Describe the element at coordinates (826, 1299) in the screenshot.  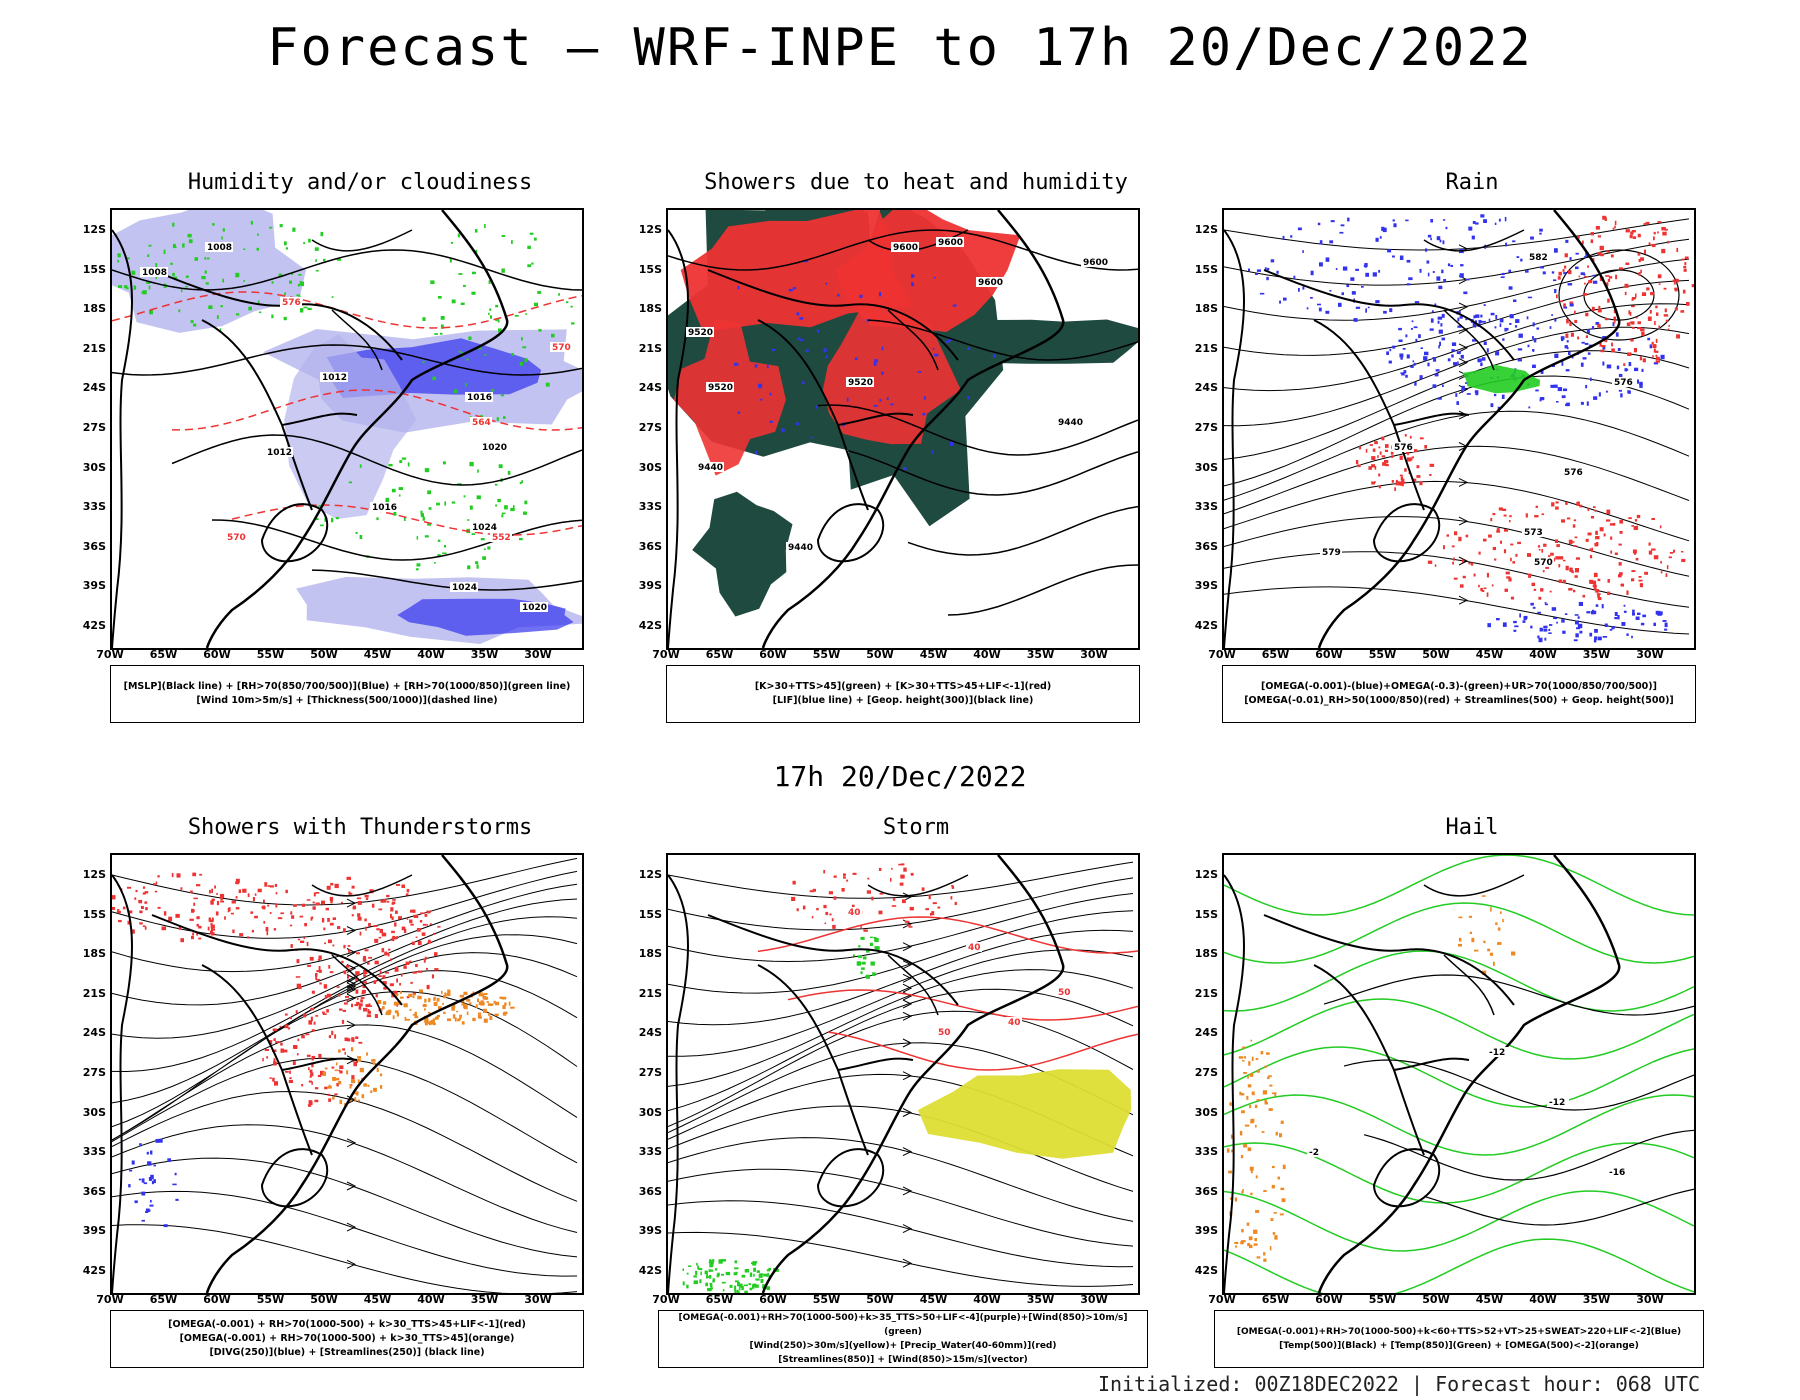
I see `lon-label: 55W` at that location.